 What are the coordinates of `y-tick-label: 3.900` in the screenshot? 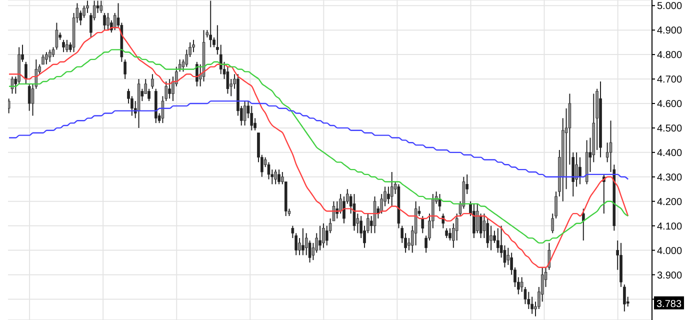 It's located at (669, 276).